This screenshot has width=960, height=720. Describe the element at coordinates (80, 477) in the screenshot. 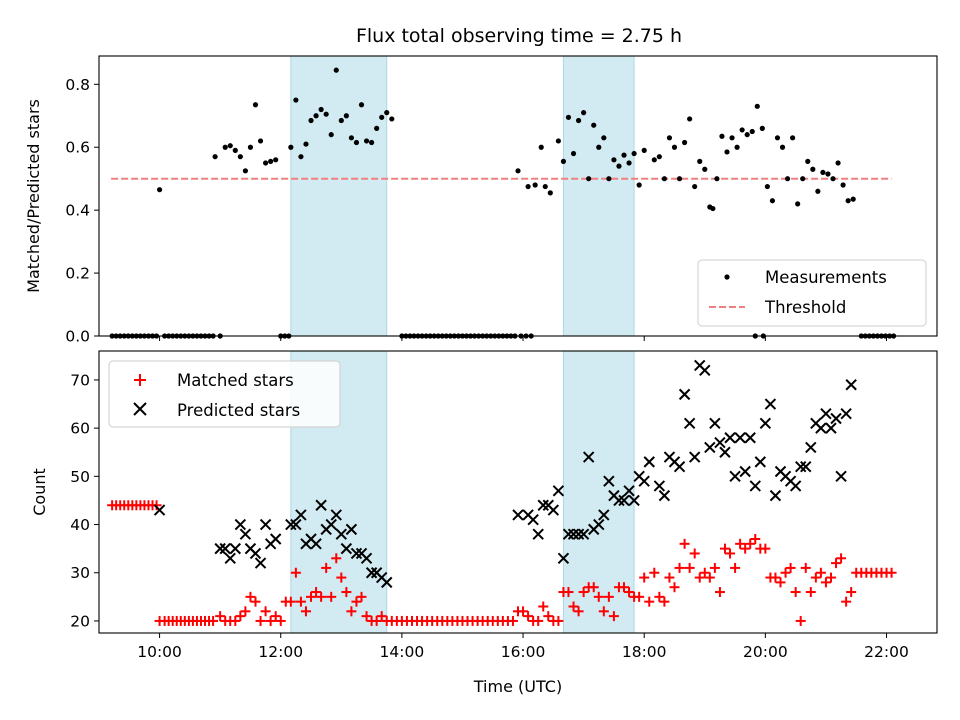

I see `y-tick-label: 50` at that location.